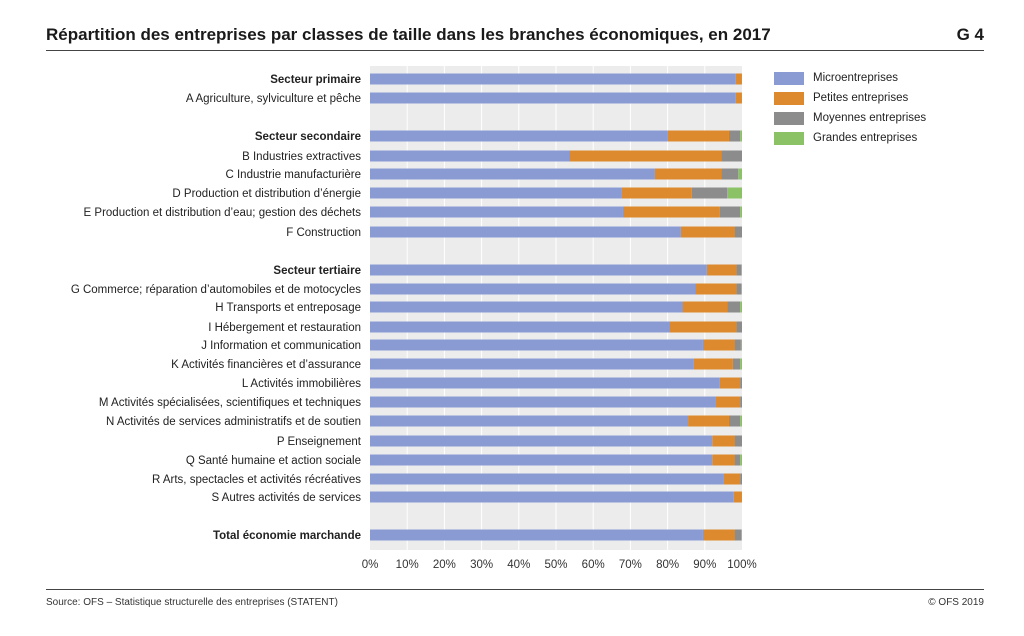 Image resolution: width=1024 pixels, height=636 pixels. I want to click on legend-item: Moyennes entreprises, so click(850, 118).